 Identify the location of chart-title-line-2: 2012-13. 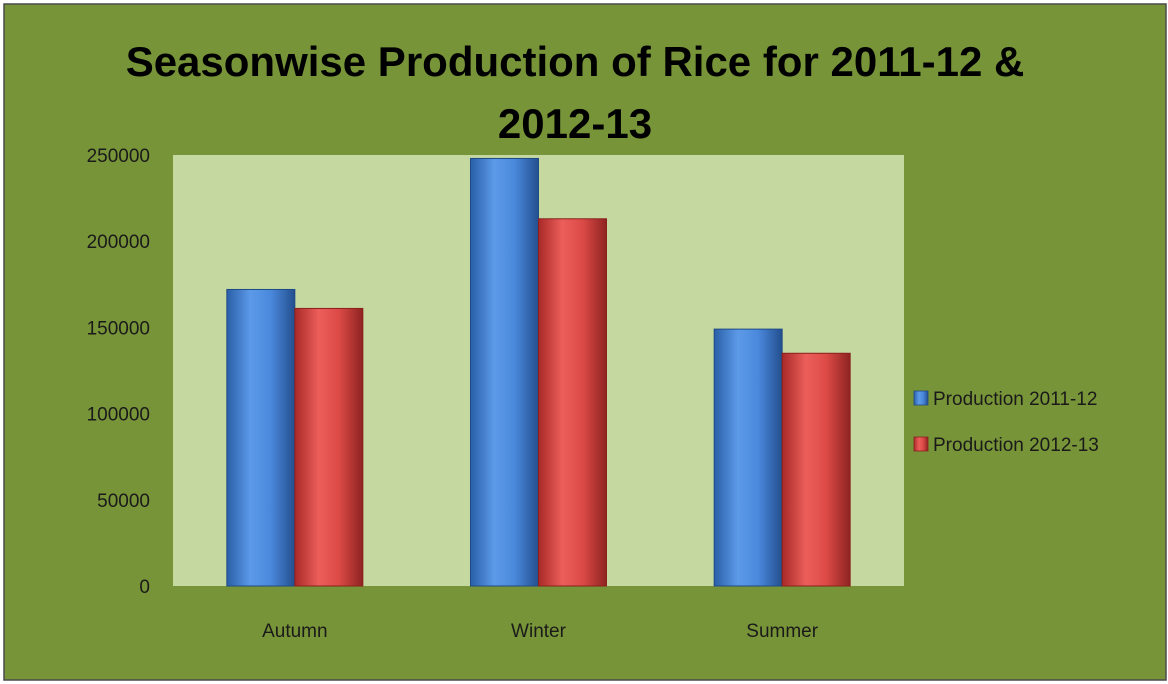
(575, 123).